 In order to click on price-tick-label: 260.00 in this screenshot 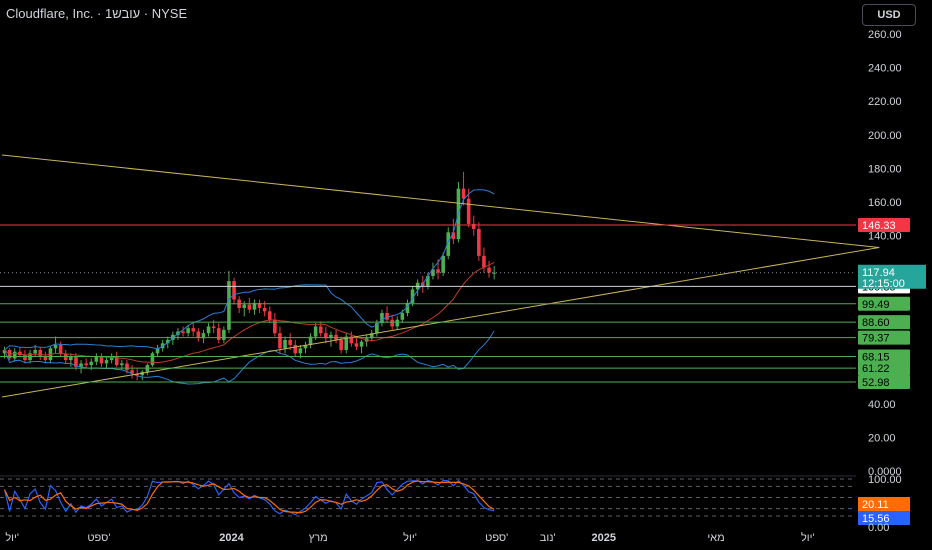, I will do `click(885, 35)`.